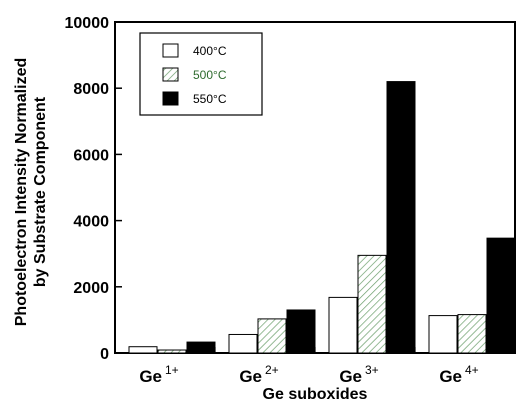  I want to click on x-category-label: Ge 1+, so click(158, 374).